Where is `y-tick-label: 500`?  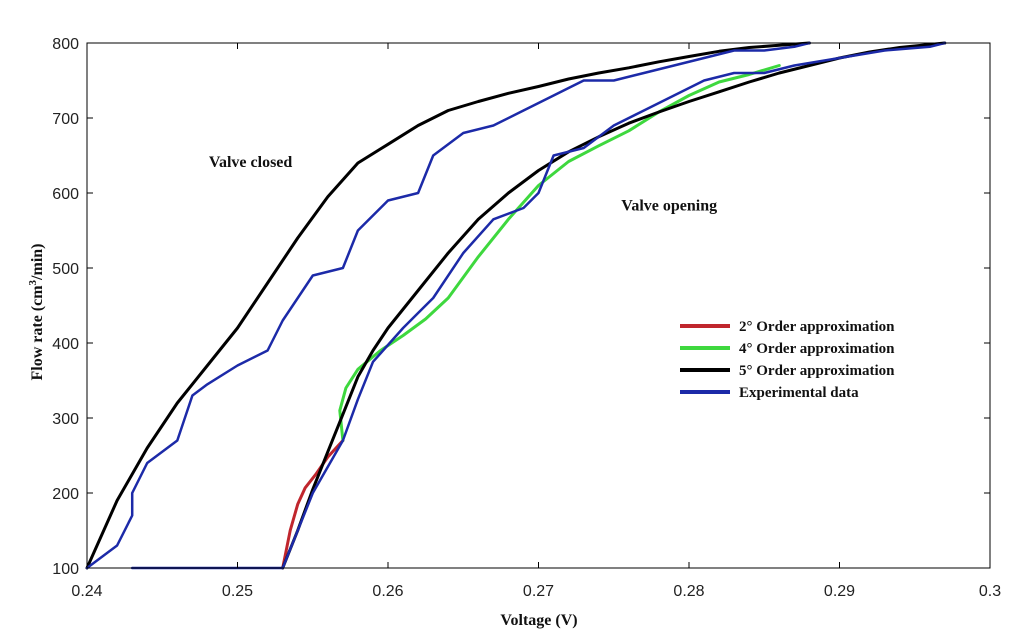 y-tick-label: 500 is located at coordinates (65, 269).